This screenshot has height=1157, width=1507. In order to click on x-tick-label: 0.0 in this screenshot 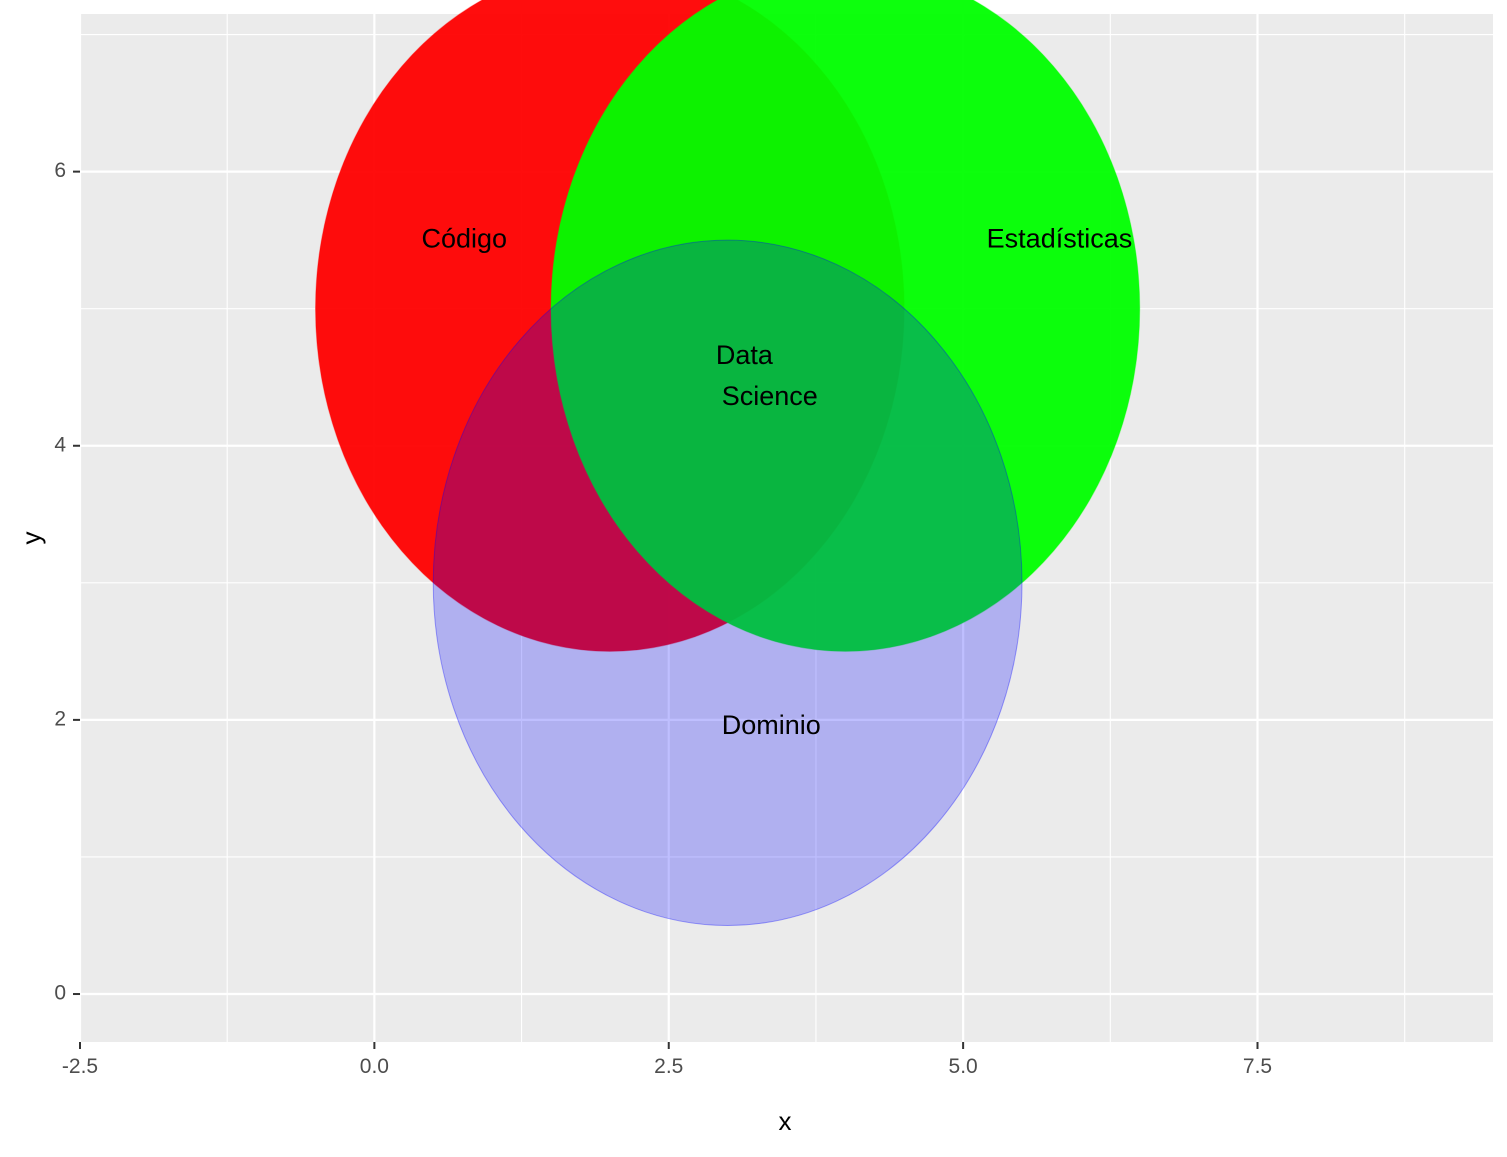, I will do `click(374, 1066)`.